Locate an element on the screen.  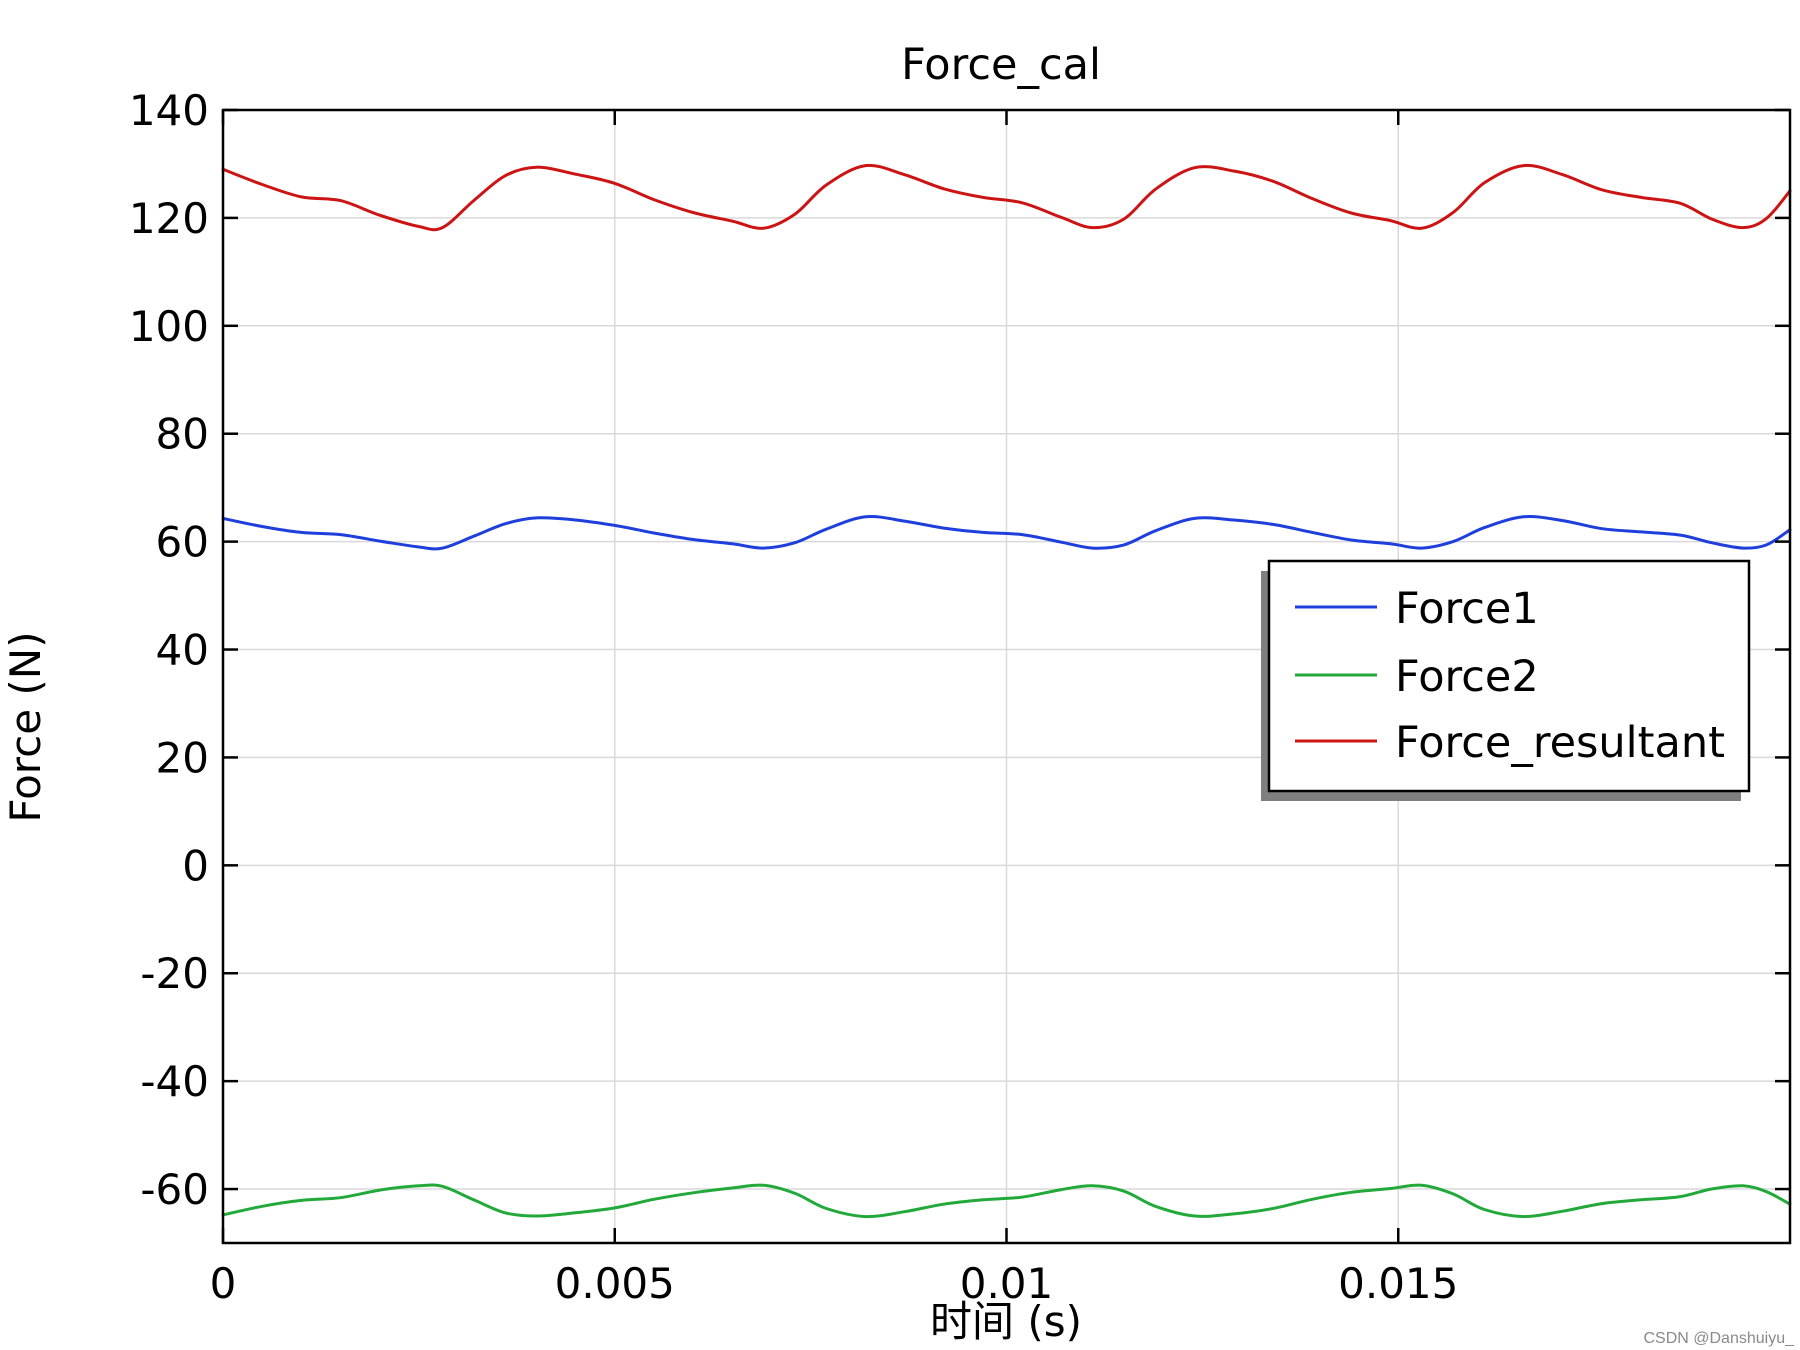
y-tick-label: 120 is located at coordinates (169, 218).